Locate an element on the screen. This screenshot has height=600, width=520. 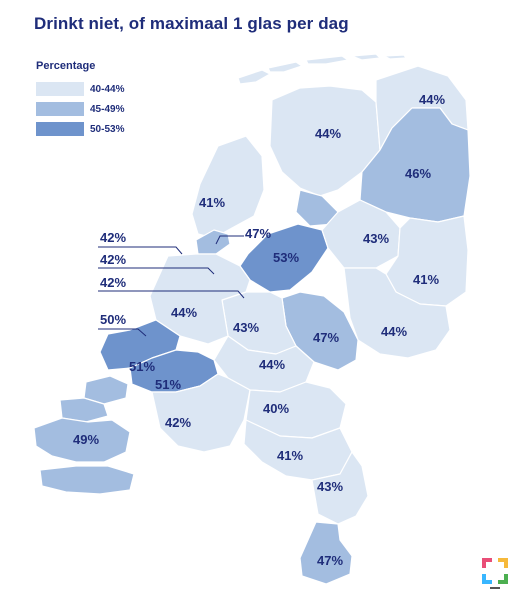
region-limburg-north is located at coordinates (340, 488).